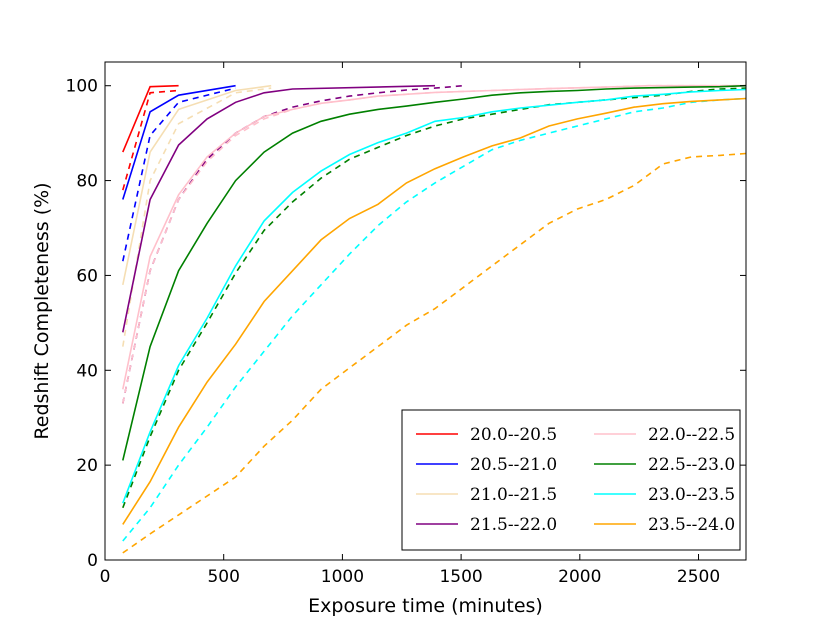 The height and width of the screenshot is (623, 830). I want to click on series-3-dashed-line, so click(197, 217).